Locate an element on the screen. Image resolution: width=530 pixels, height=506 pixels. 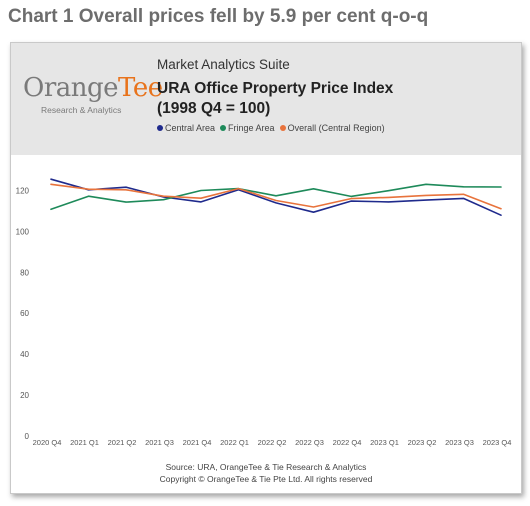
legend-item: Fringe Area is located at coordinates (247, 128).